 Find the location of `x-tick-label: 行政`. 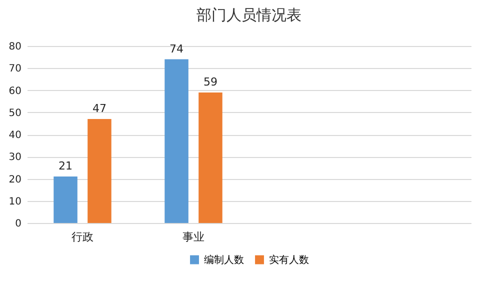

x-tick-label: 行政 is located at coordinates (83, 237).